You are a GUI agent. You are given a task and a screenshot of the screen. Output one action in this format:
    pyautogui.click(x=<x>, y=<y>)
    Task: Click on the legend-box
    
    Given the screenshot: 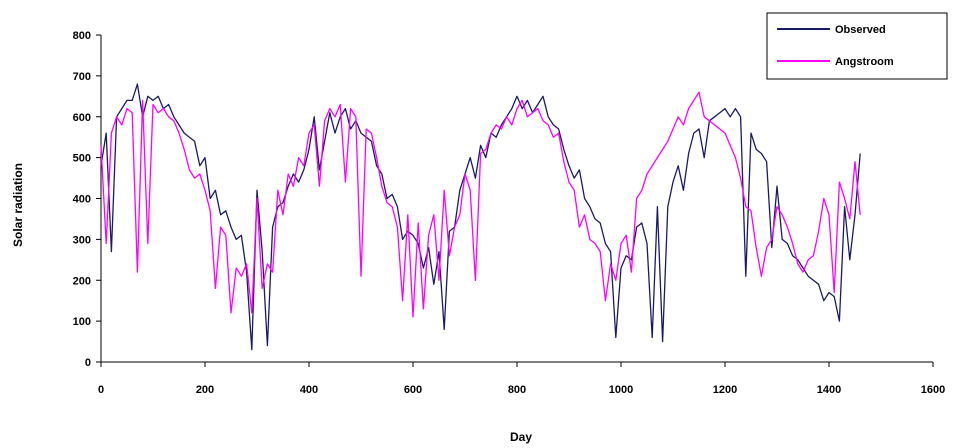 What is the action you would take?
    pyautogui.click(x=857, y=46)
    